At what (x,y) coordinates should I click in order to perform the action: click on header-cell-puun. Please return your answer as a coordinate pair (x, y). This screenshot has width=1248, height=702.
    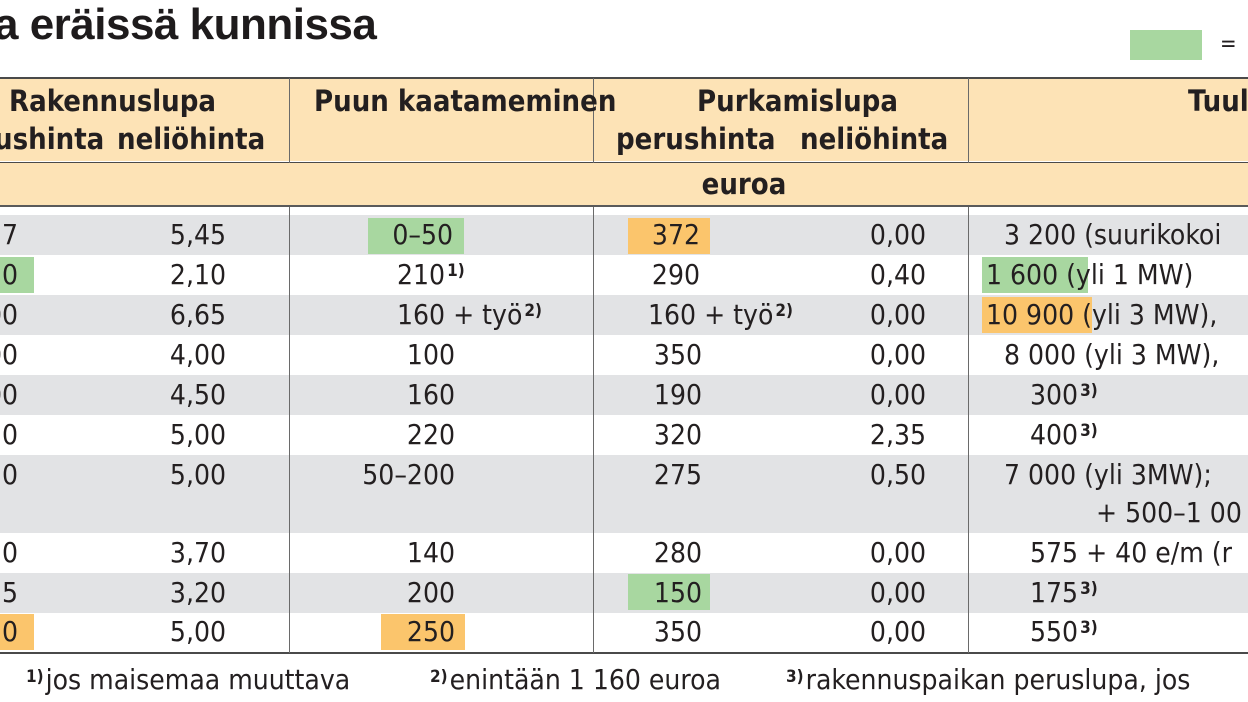
    Looking at the image, I should click on (441, 119).